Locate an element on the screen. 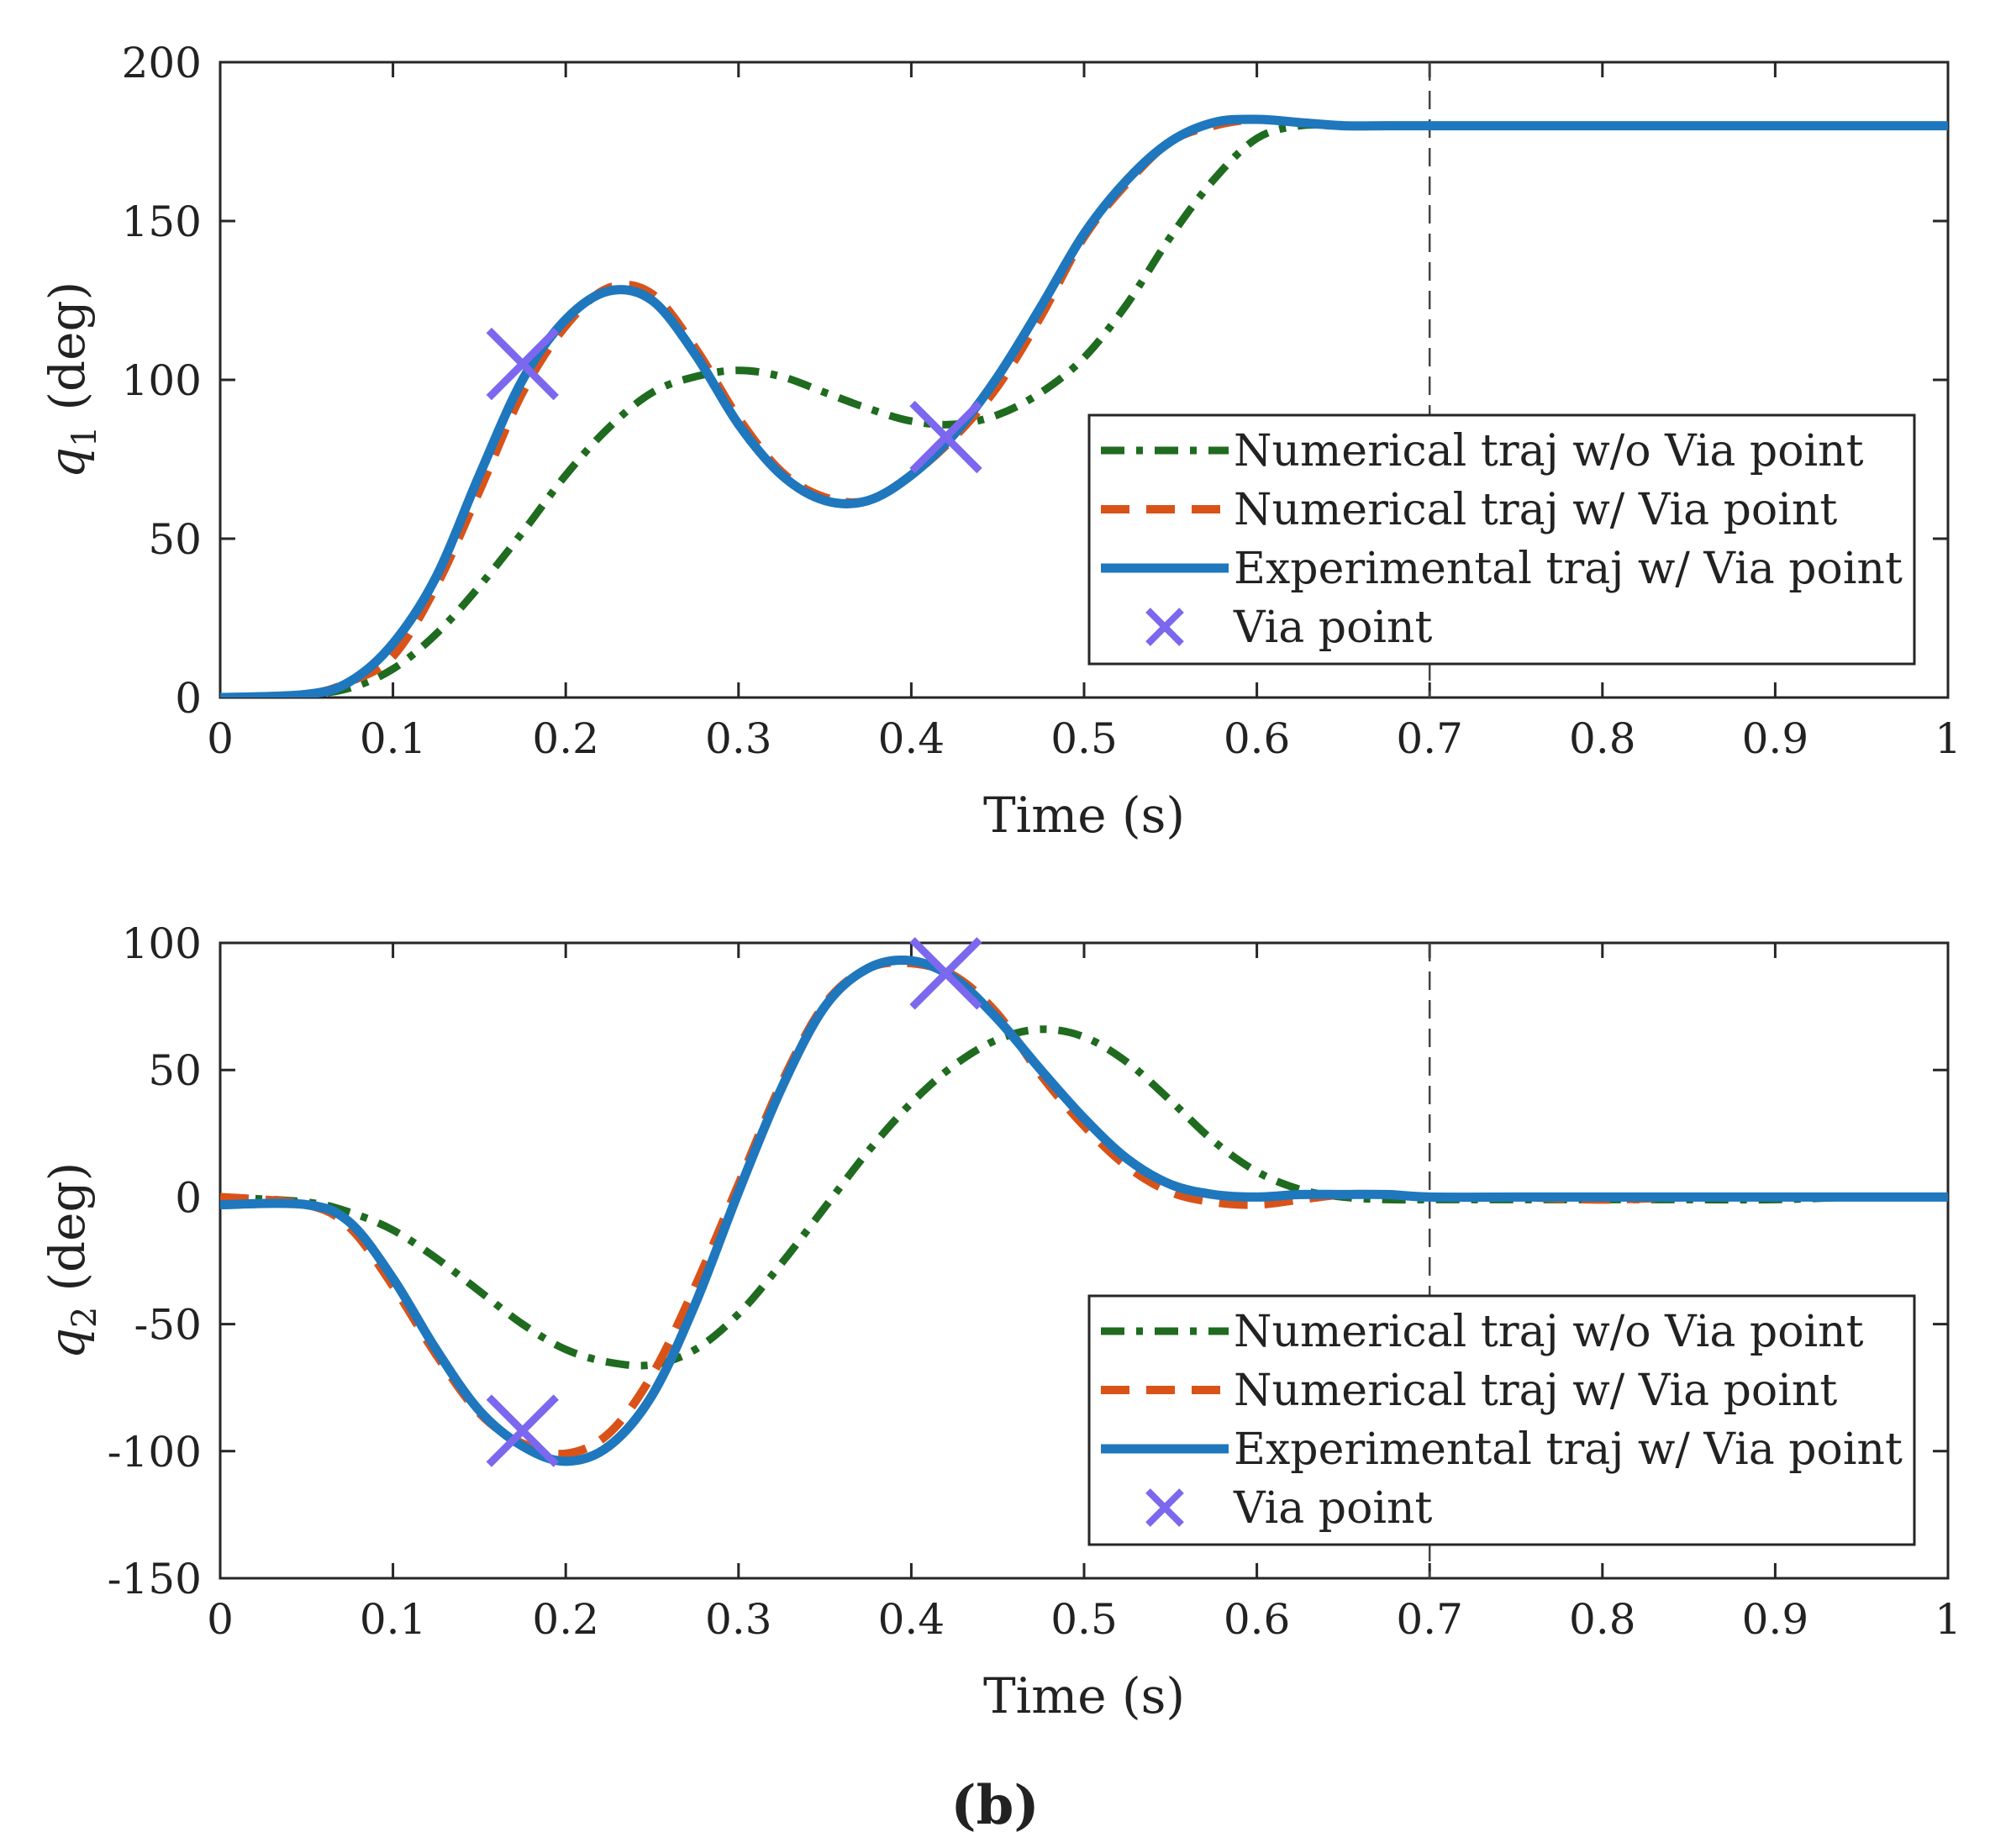  y-tick-label: -50 is located at coordinates (168, 1325).